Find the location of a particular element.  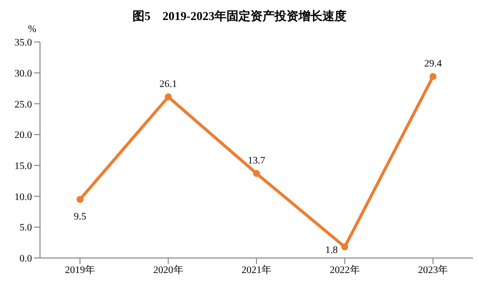

y-tick-label: 30.0 is located at coordinates (23, 74).